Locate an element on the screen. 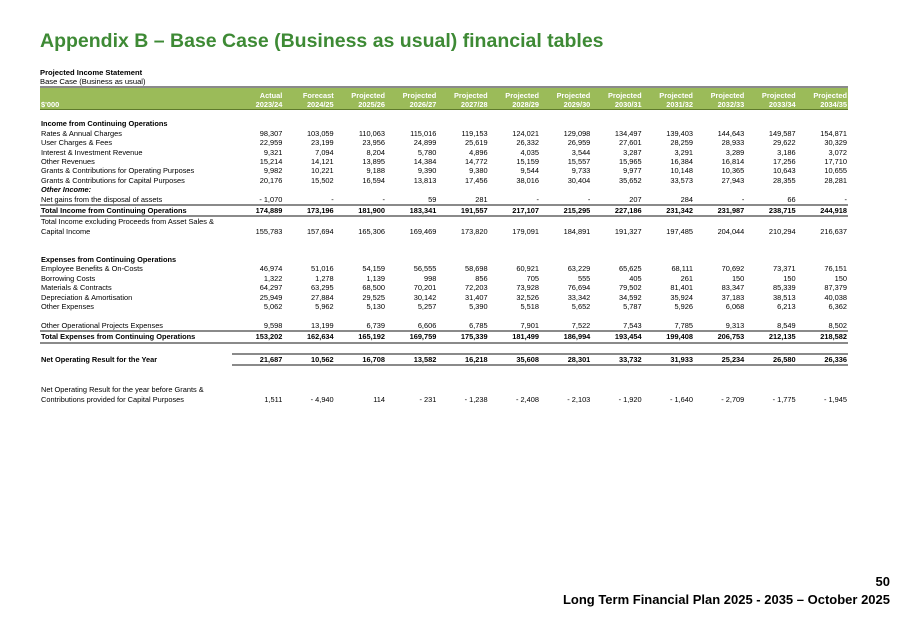  cell-value: 212,135 is located at coordinates (771, 337).